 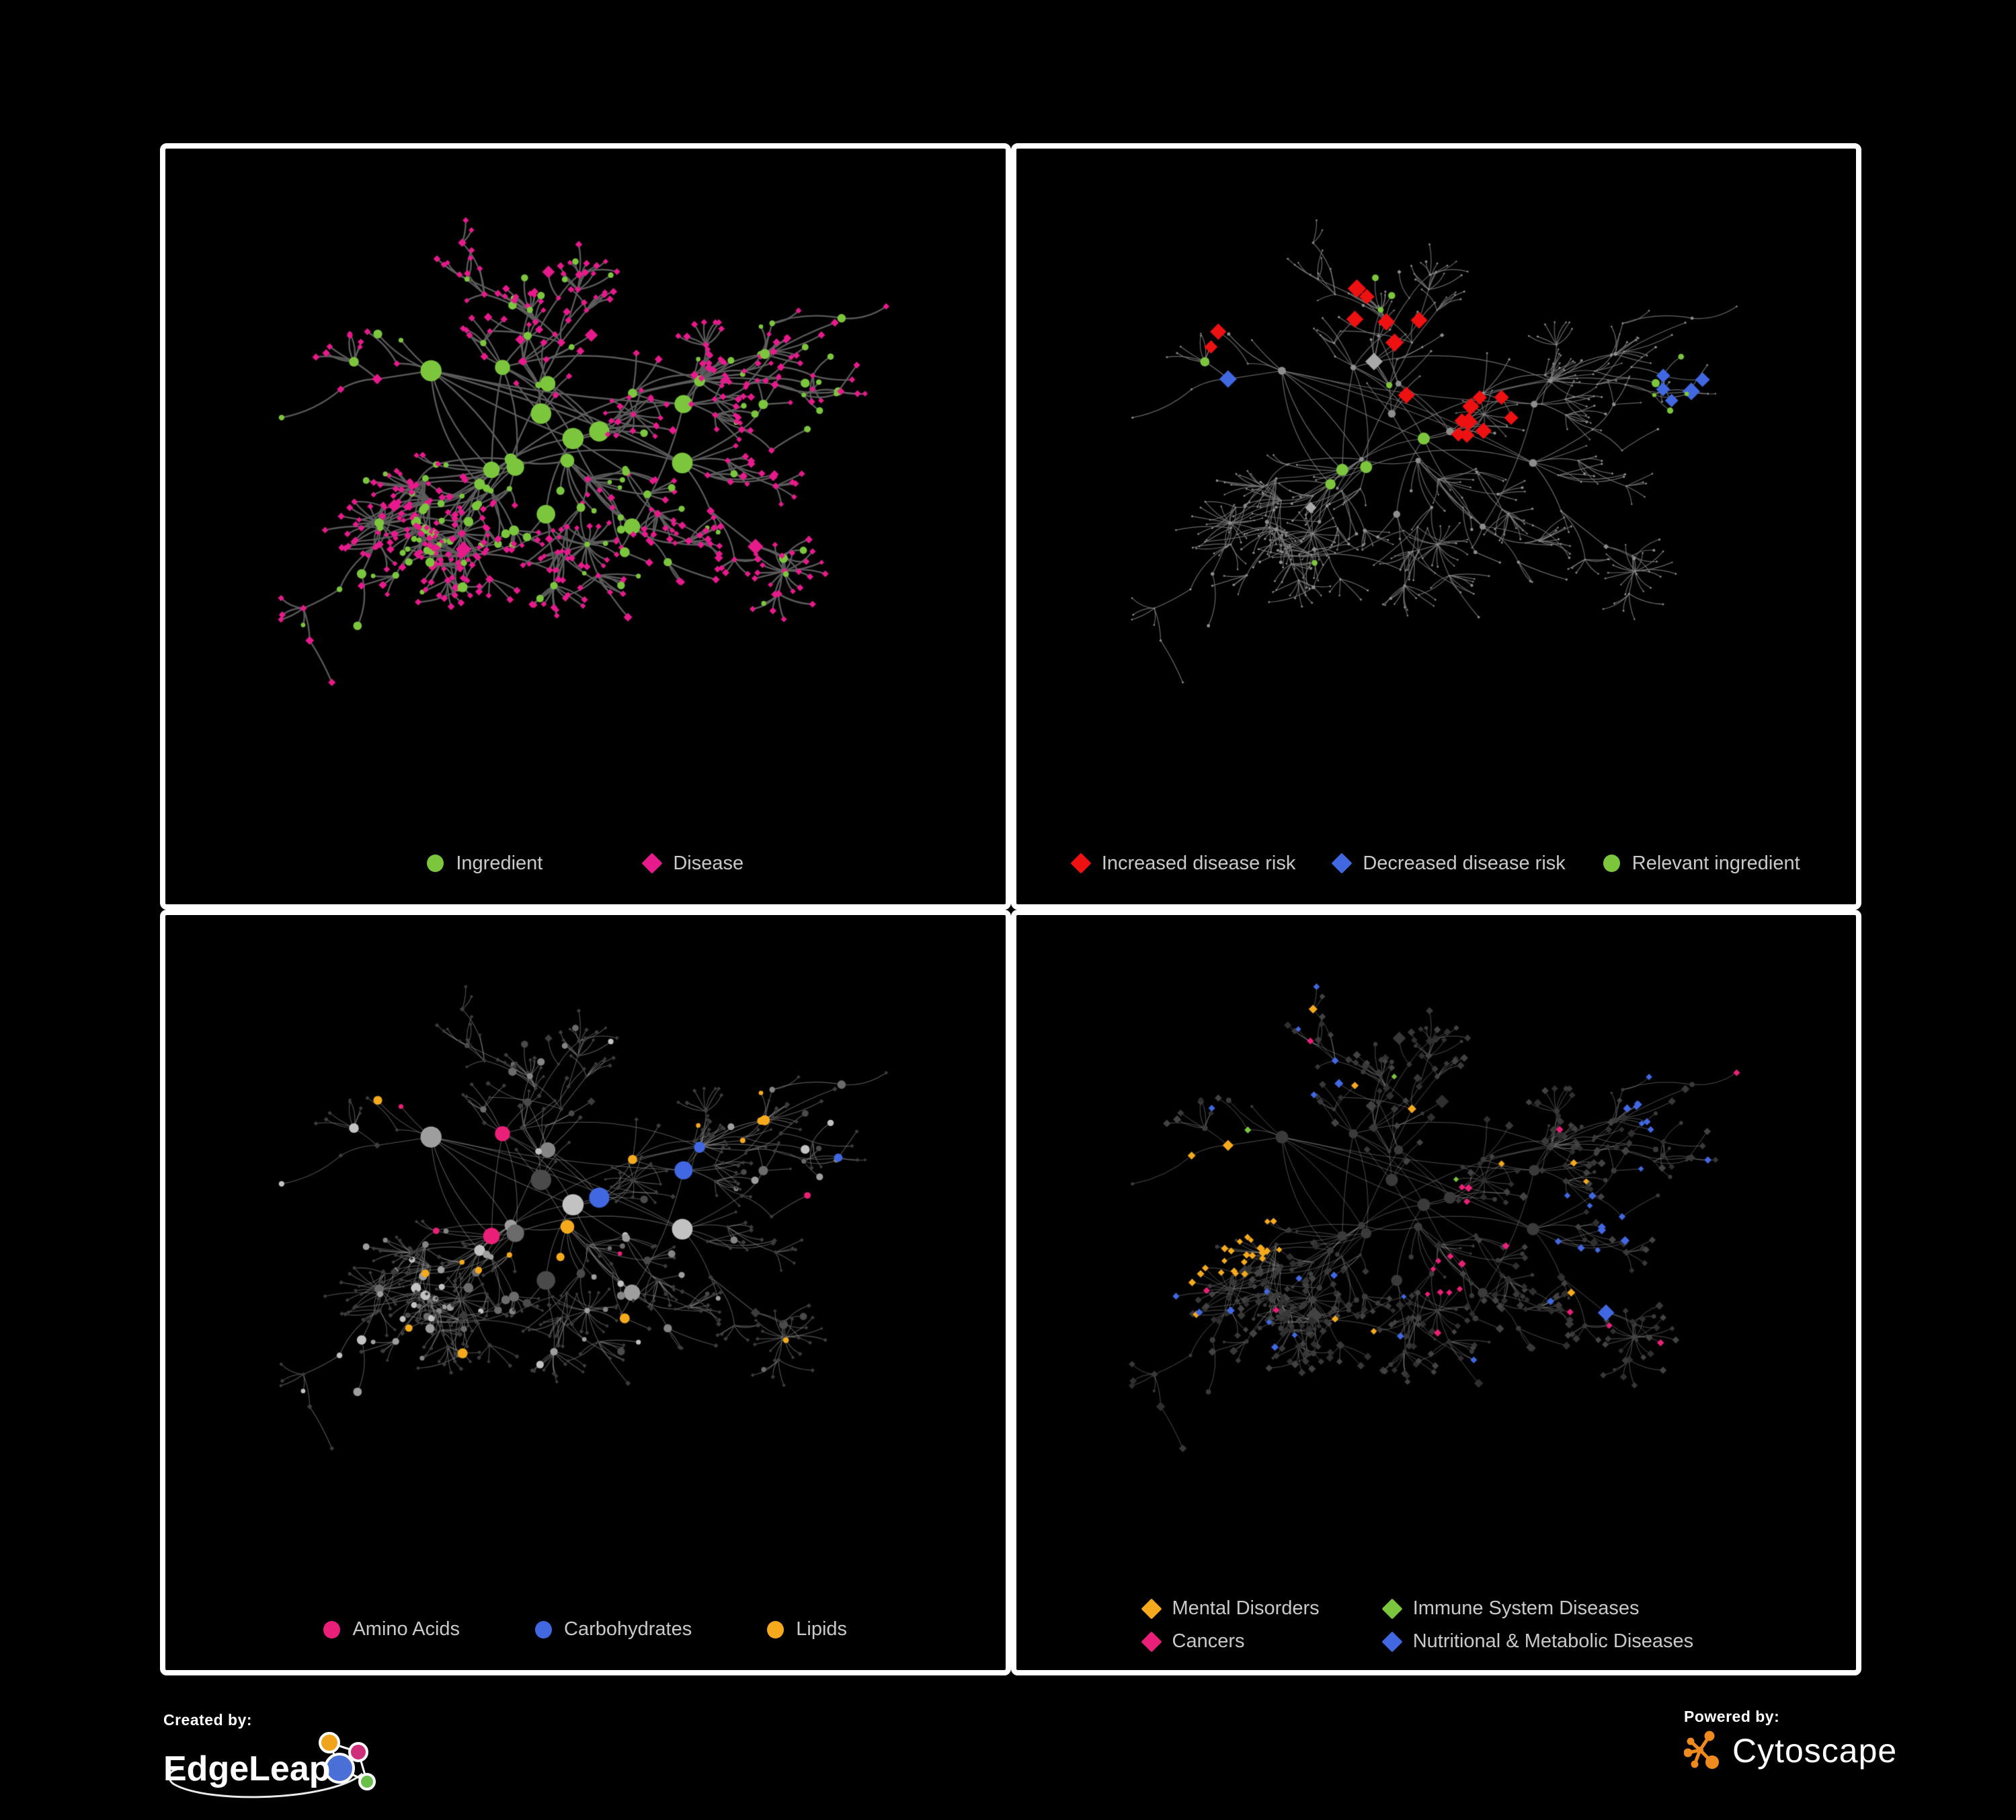 I want to click on edgeleap-brand-text: EdgeLeap, so click(x=247, y=1768).